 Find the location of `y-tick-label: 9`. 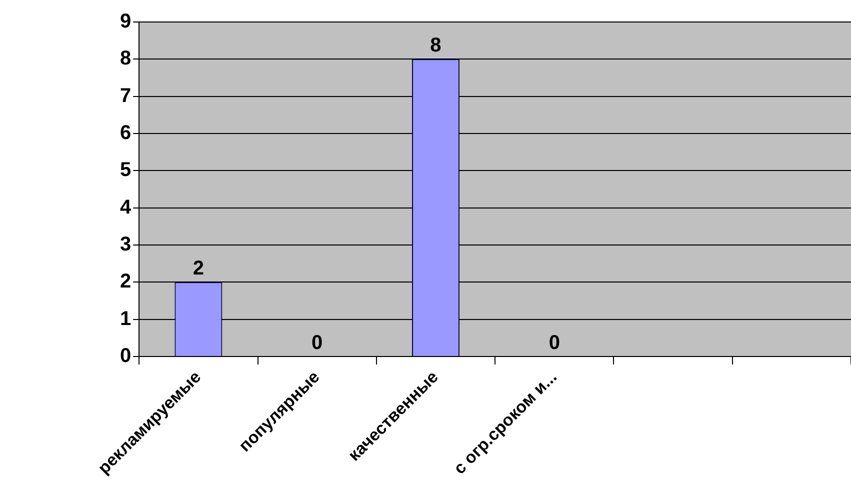

y-tick-label: 9 is located at coordinates (126, 21).